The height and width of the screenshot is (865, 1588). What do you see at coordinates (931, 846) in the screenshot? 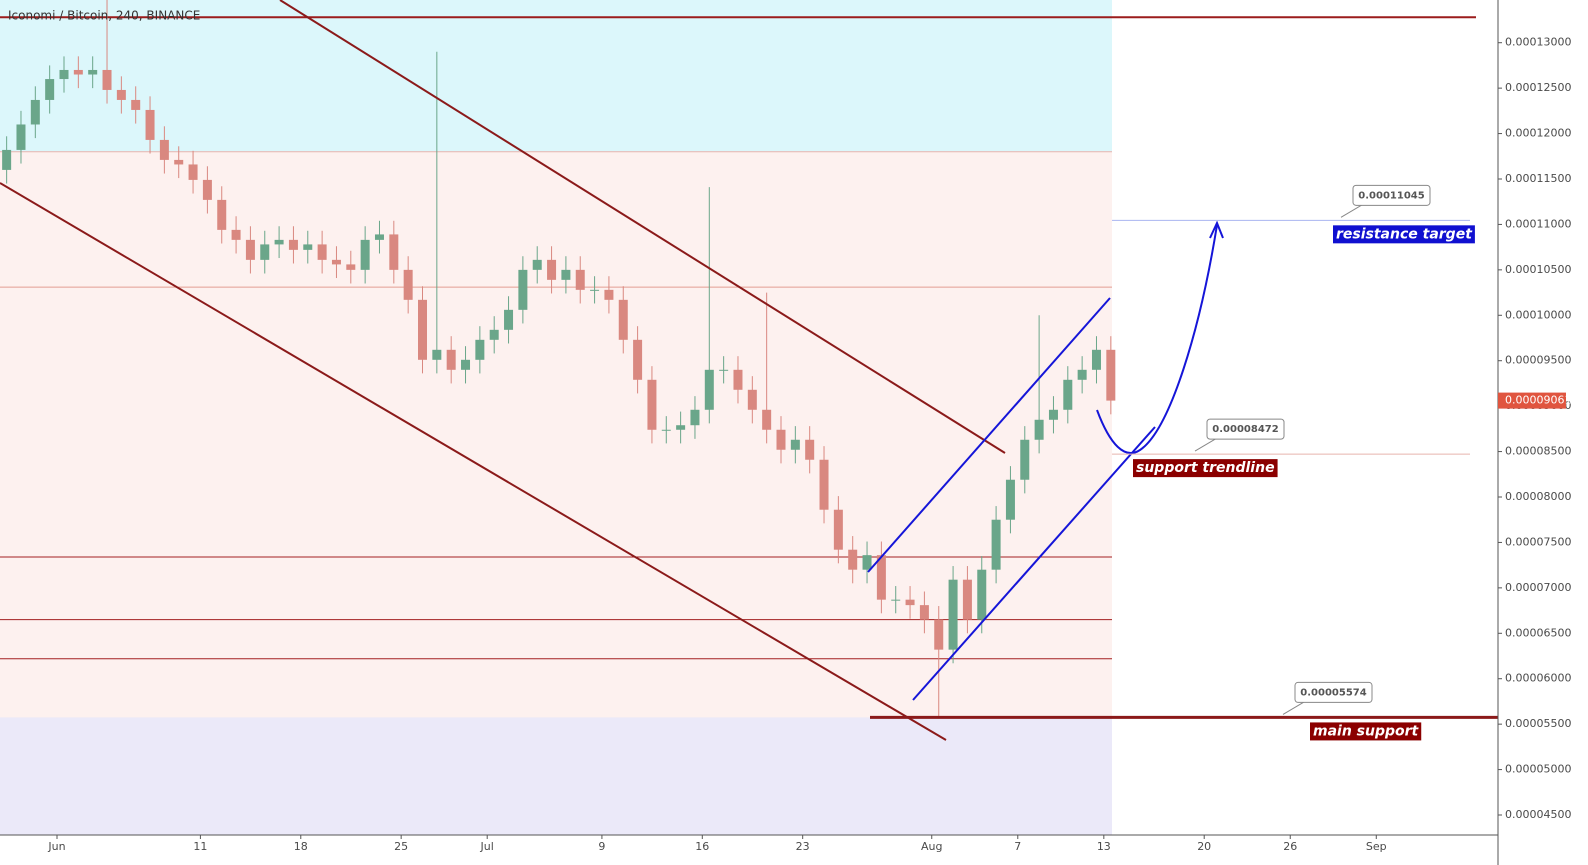
I see `x-tick-label: Aug` at bounding box center [931, 846].